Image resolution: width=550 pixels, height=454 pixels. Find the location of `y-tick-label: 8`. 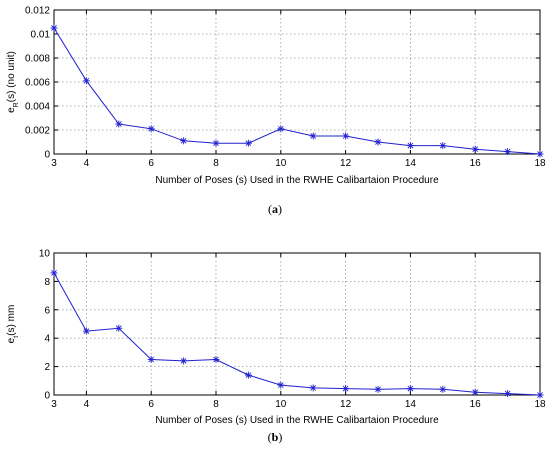

y-tick-label: 8 is located at coordinates (47, 282).